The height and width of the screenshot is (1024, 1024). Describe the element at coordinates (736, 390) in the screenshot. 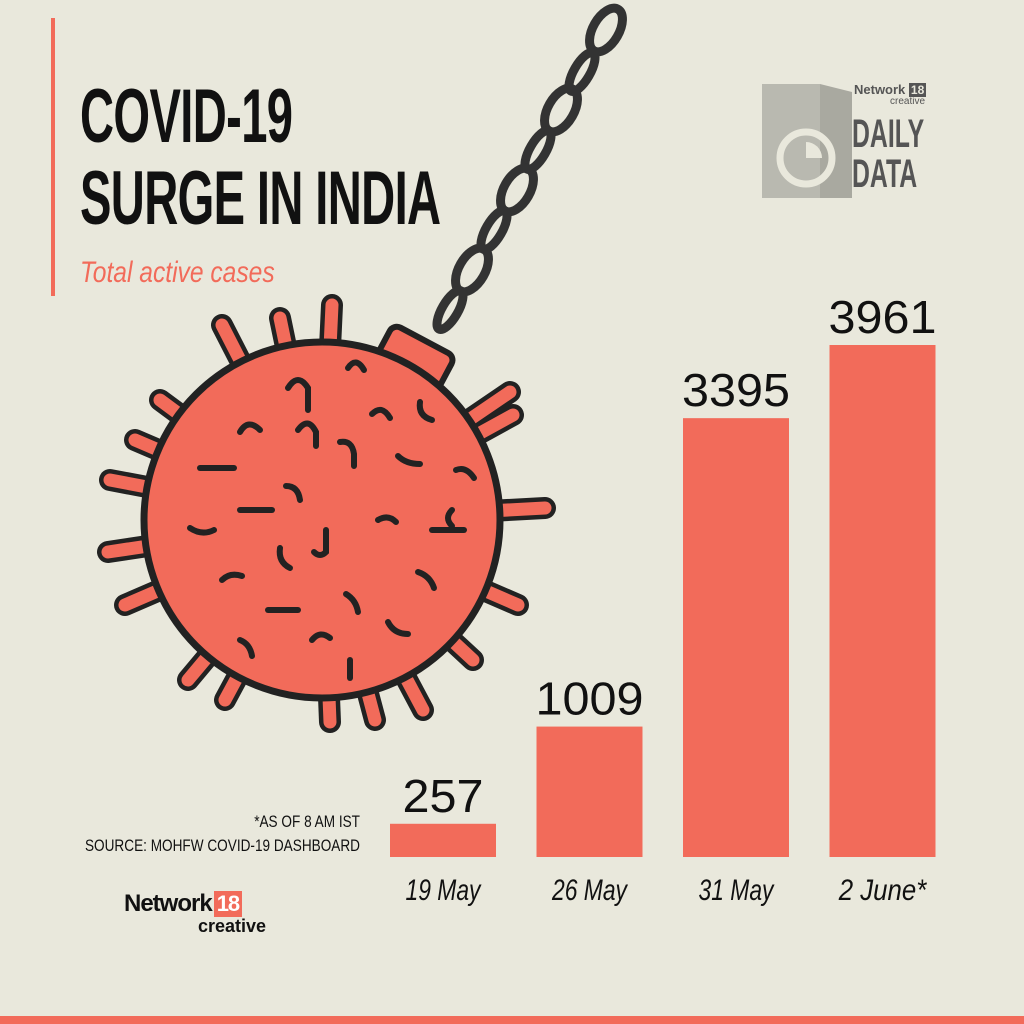

I see `value-label-3: 3395` at that location.